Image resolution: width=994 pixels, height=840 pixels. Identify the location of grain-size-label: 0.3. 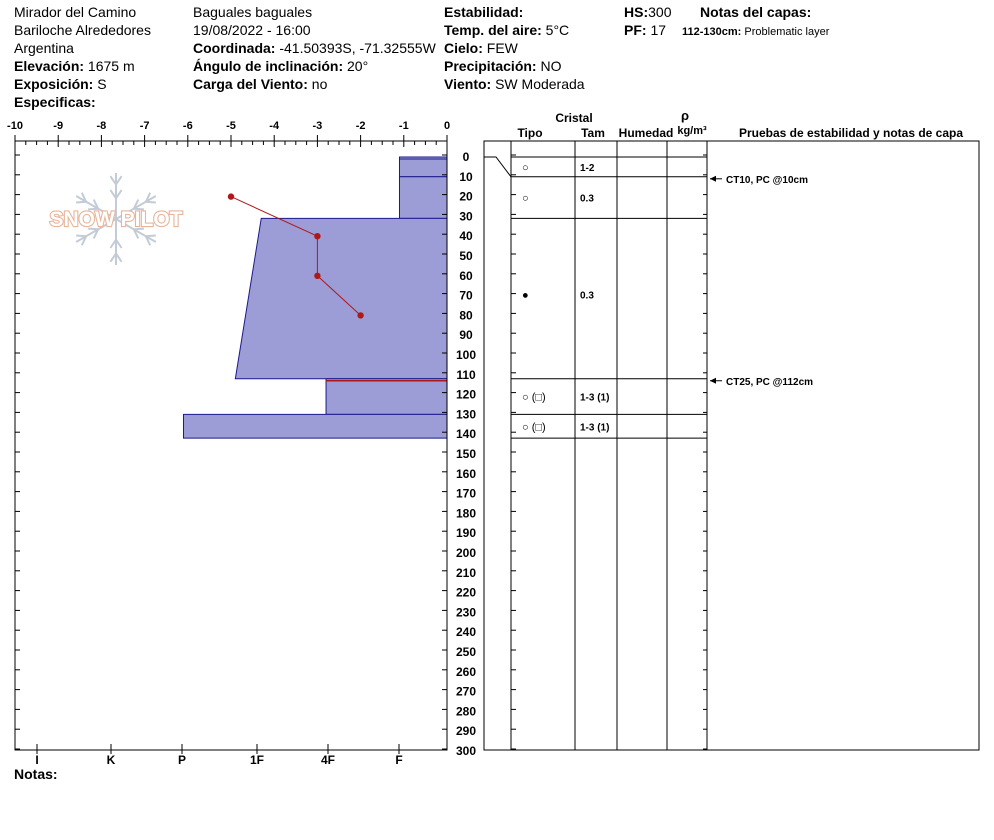
(587, 199).